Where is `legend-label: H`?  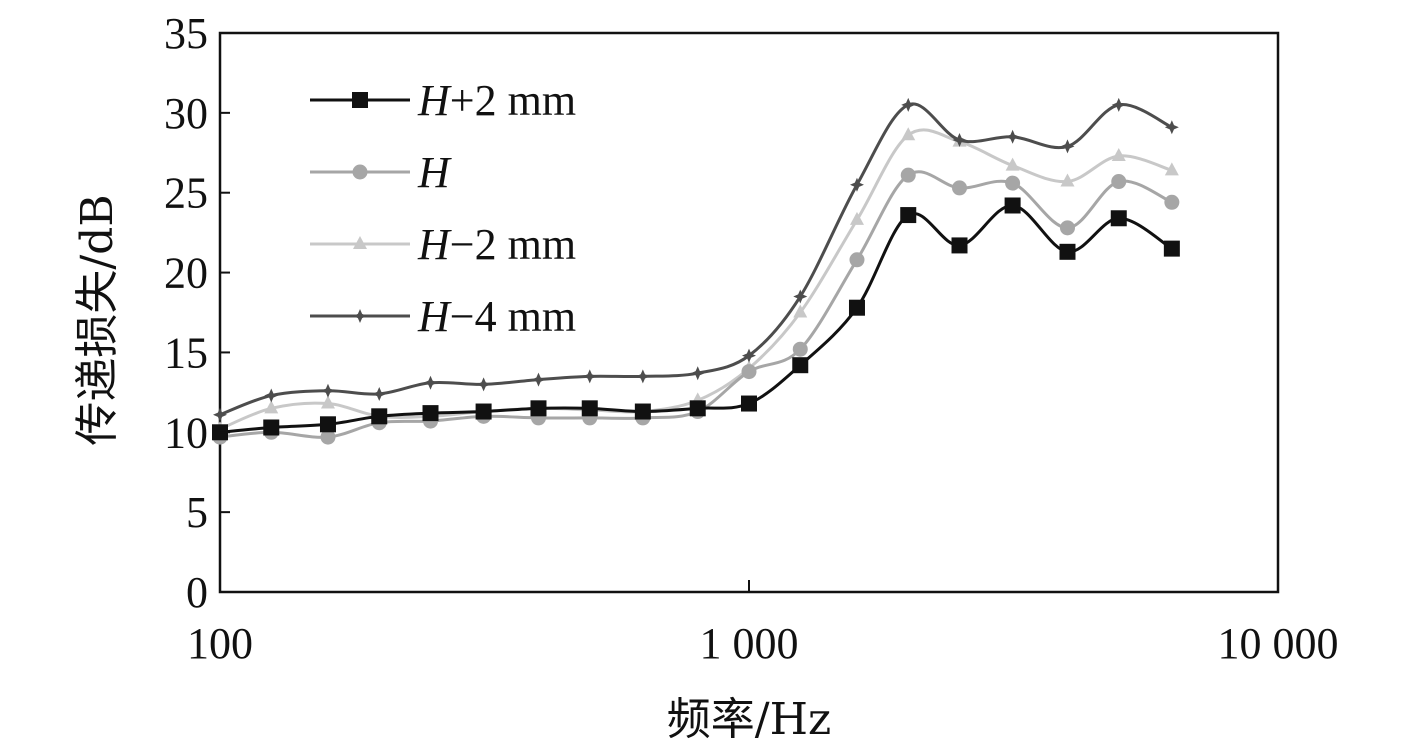
legend-label: H is located at coordinates (434, 172).